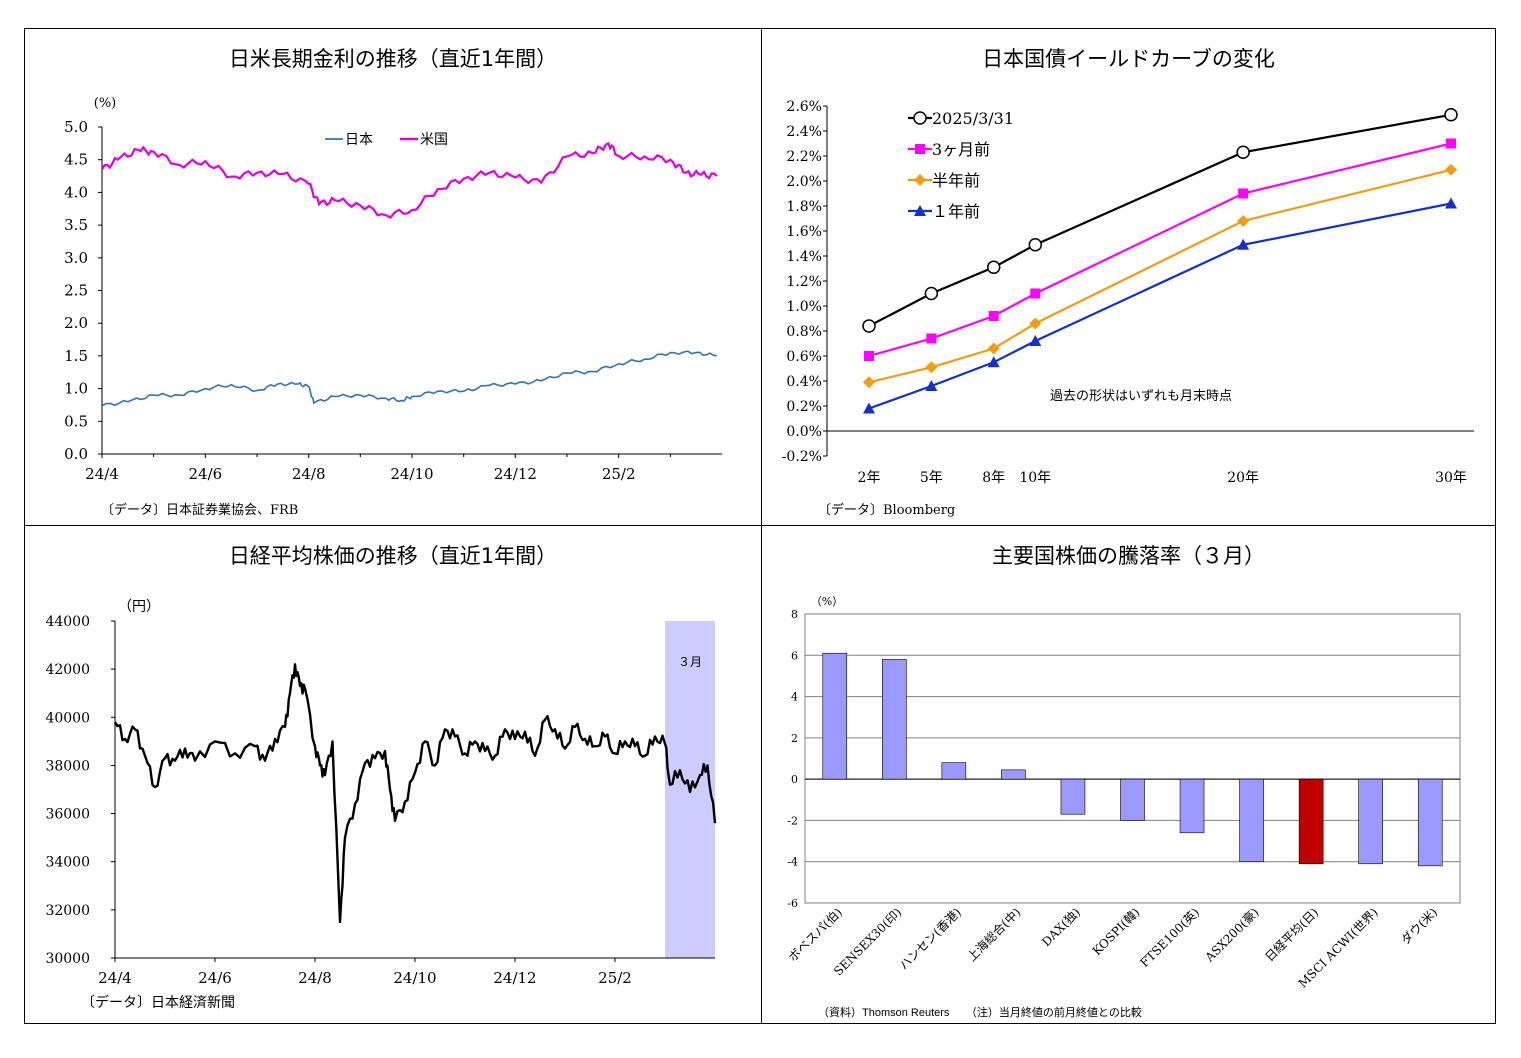 This screenshot has height=1058, width=1521. What do you see at coordinates (67, 766) in the screenshot?
I see `y-tick-label: 38000` at bounding box center [67, 766].